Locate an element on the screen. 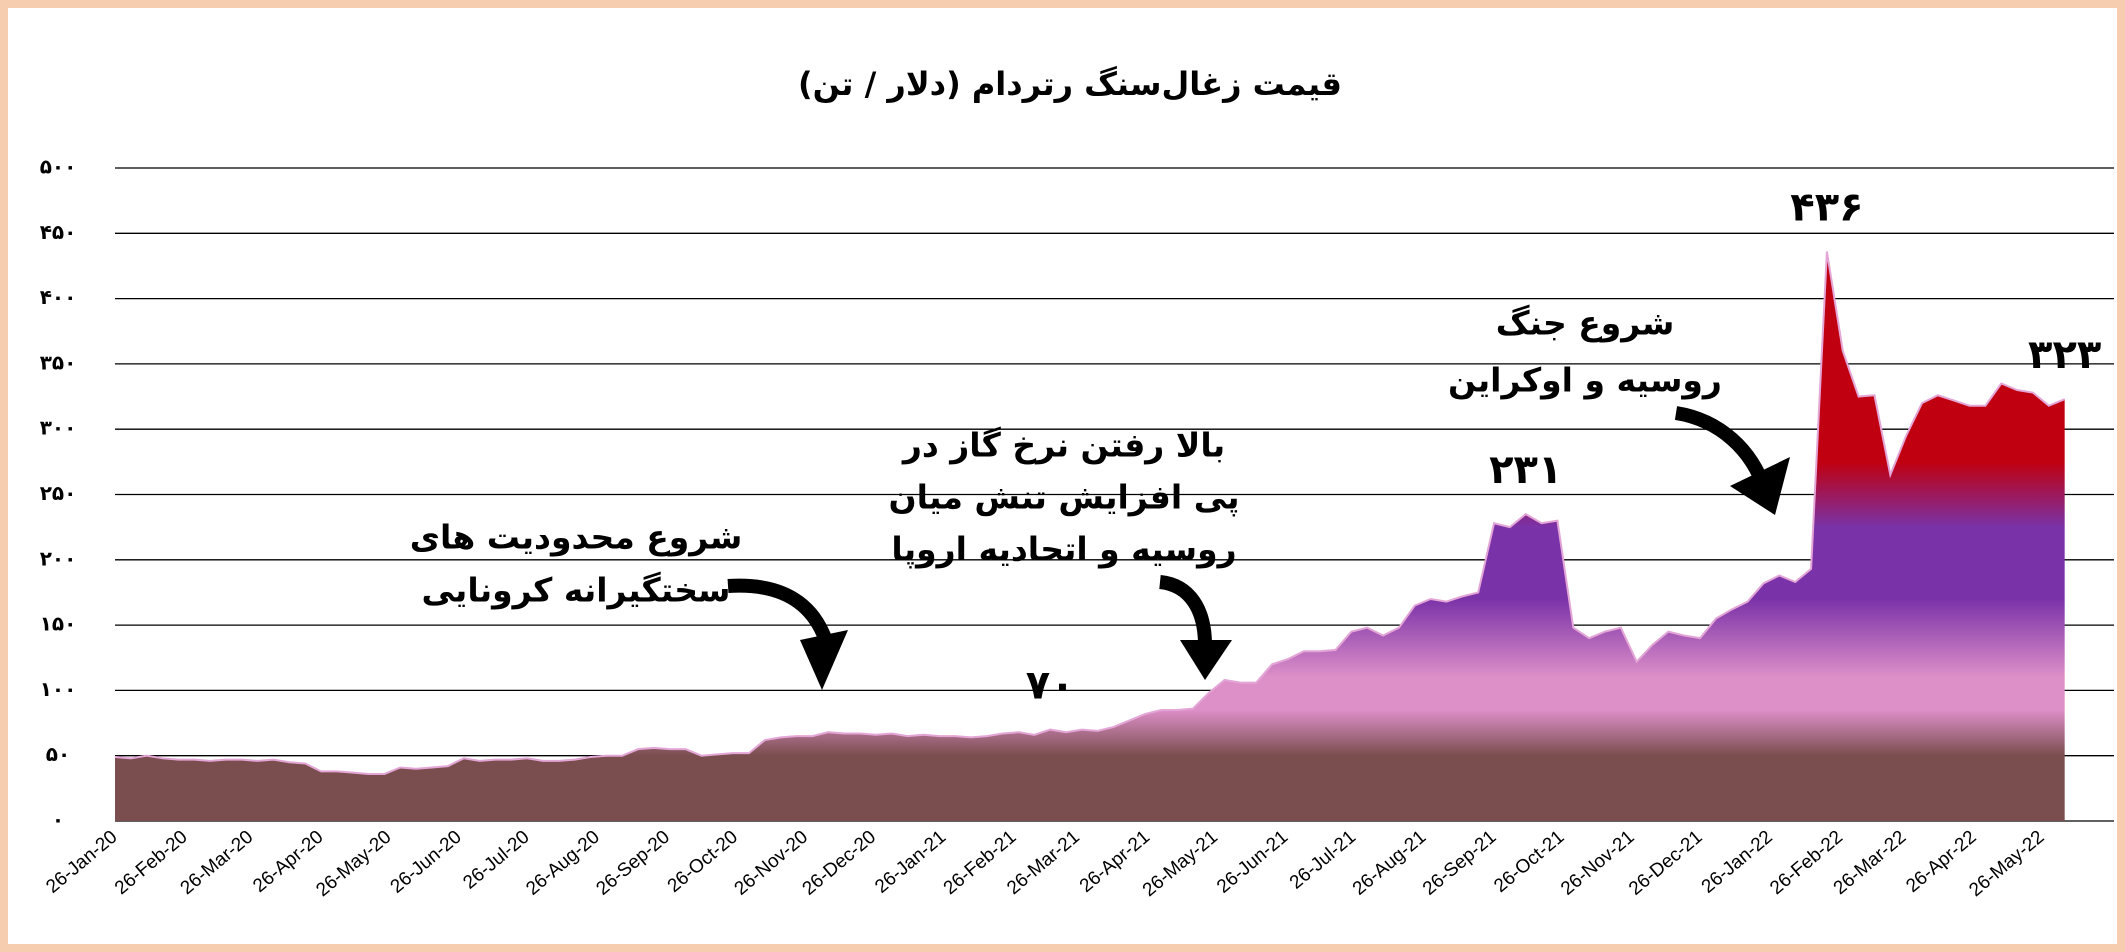 Image resolution: width=2125 pixels, height=952 pixels. y-tick-label: ۱۵۰ is located at coordinates (58, 624).